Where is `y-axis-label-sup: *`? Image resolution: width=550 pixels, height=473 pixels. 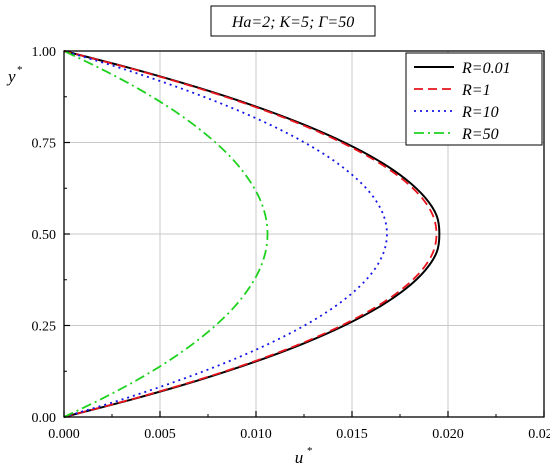
y-axis-label-sup: * is located at coordinates (20, 70).